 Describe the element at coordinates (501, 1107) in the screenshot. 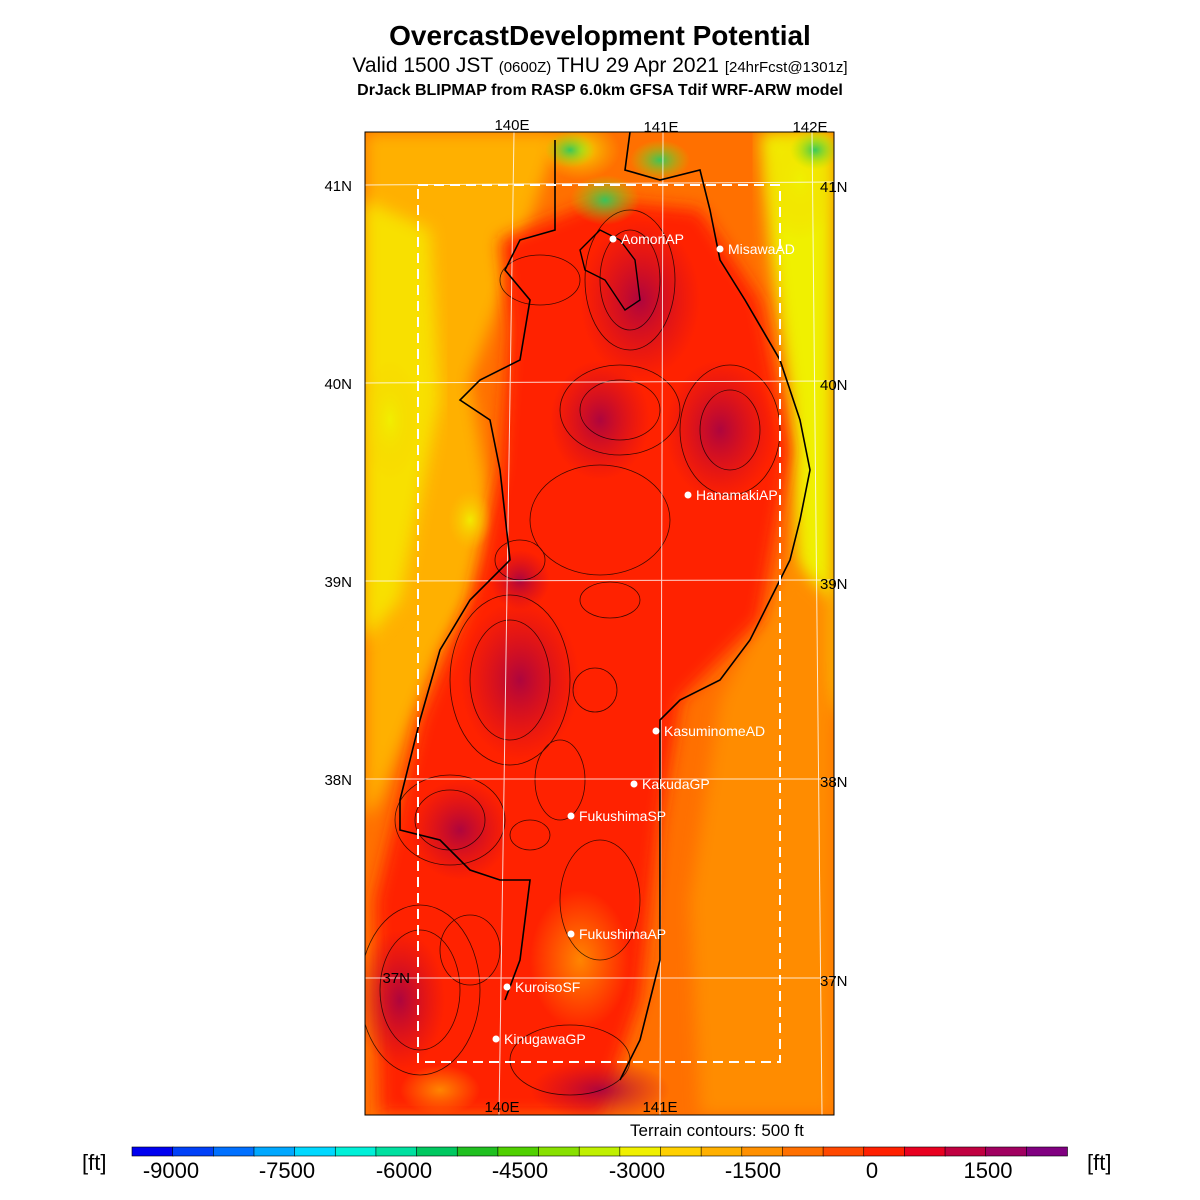

I see `lon-label-bottom-0: 140E` at that location.